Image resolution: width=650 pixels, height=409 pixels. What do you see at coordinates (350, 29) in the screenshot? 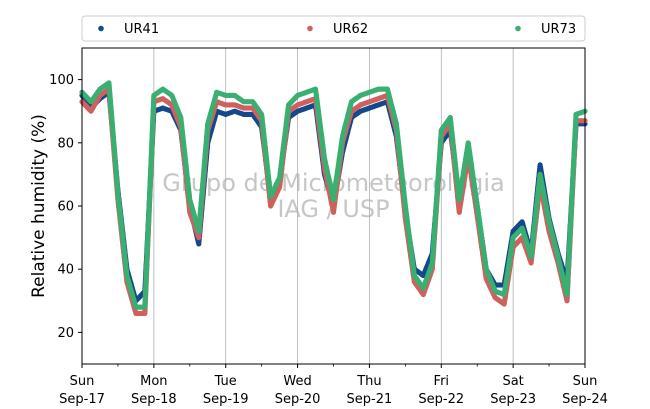
I see `legend-label-ur62: UR62` at bounding box center [350, 29].